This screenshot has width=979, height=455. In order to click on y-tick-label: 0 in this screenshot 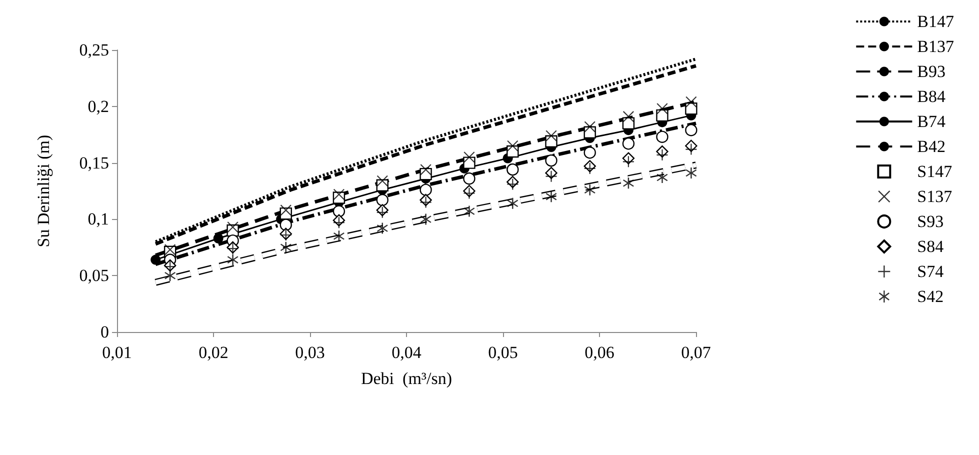, I will do `click(104, 332)`.